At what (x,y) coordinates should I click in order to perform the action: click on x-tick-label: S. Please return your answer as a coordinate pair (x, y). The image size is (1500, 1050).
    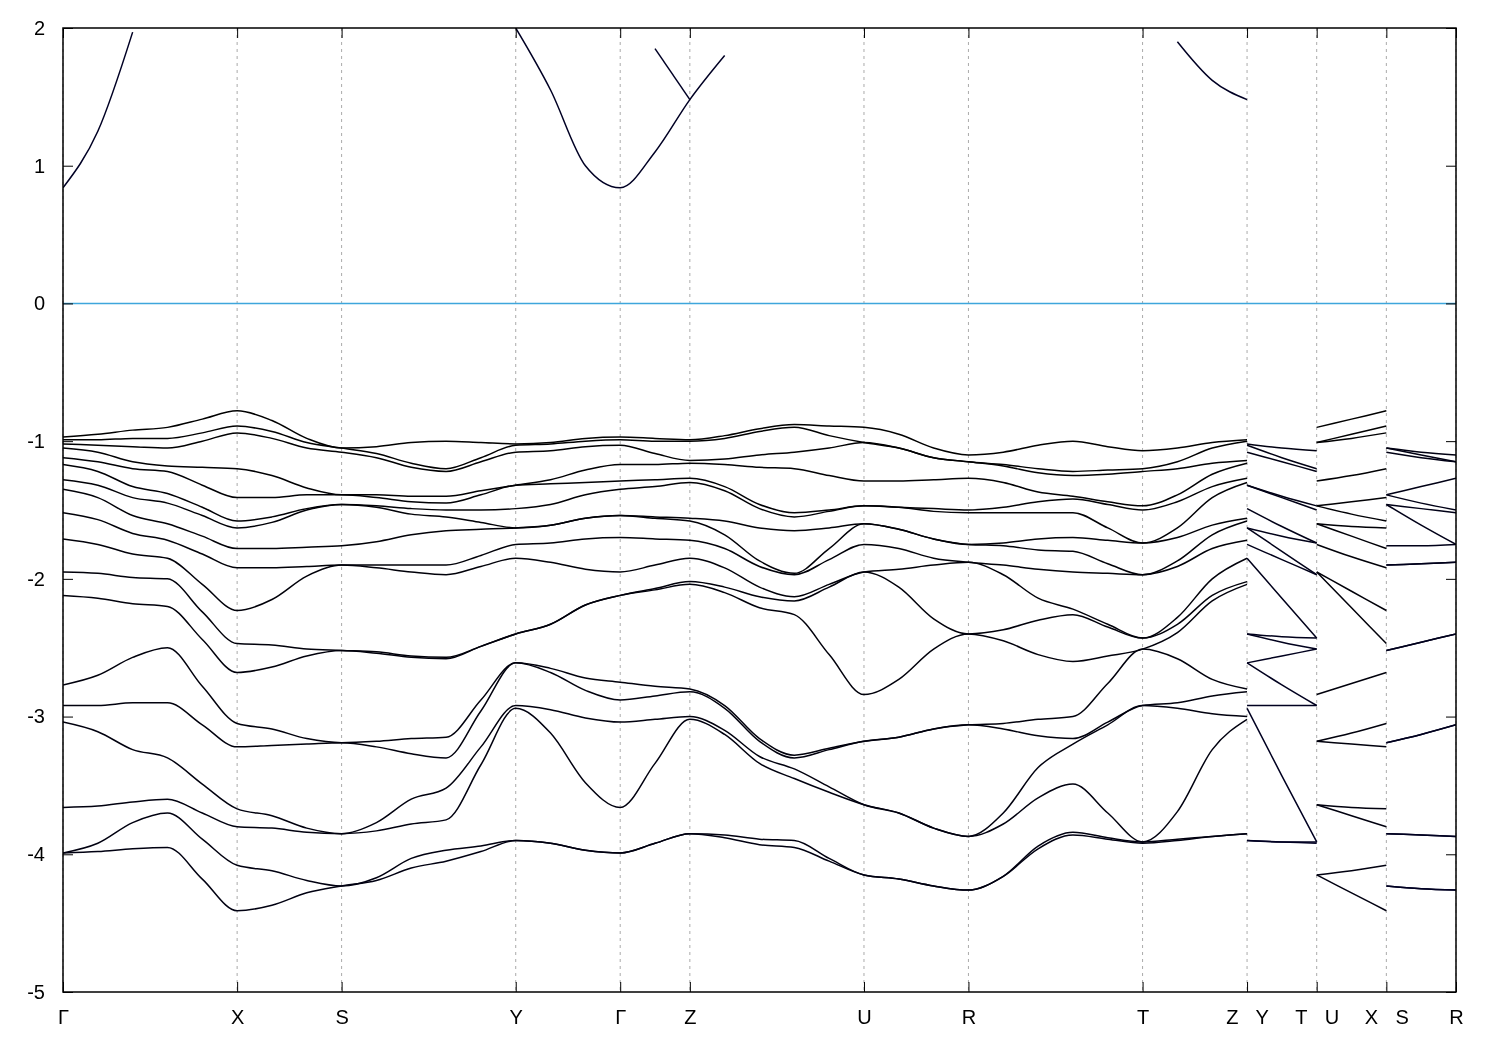
    Looking at the image, I should click on (342, 1017).